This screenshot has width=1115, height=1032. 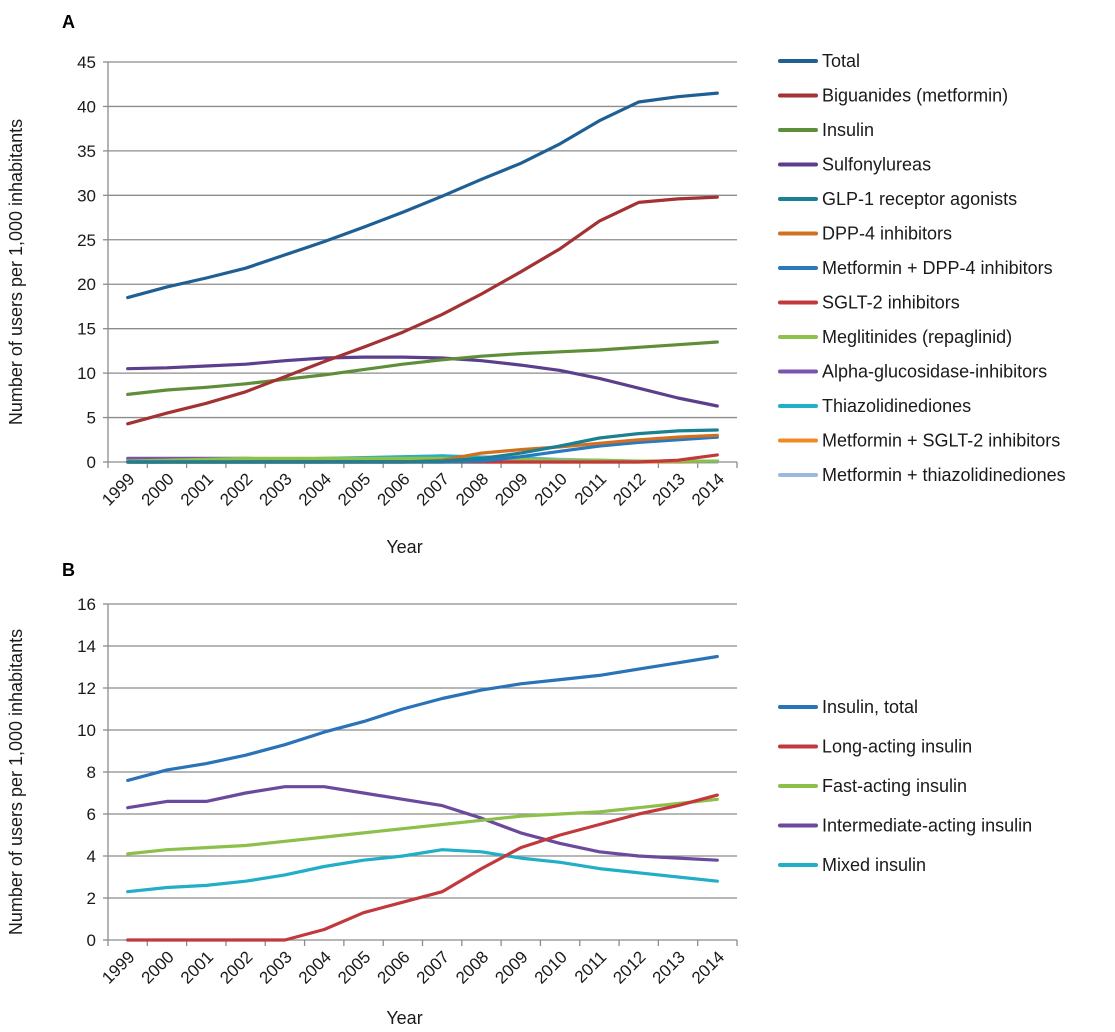 What do you see at coordinates (68, 570) in the screenshot?
I see `panel-letter: B` at bounding box center [68, 570].